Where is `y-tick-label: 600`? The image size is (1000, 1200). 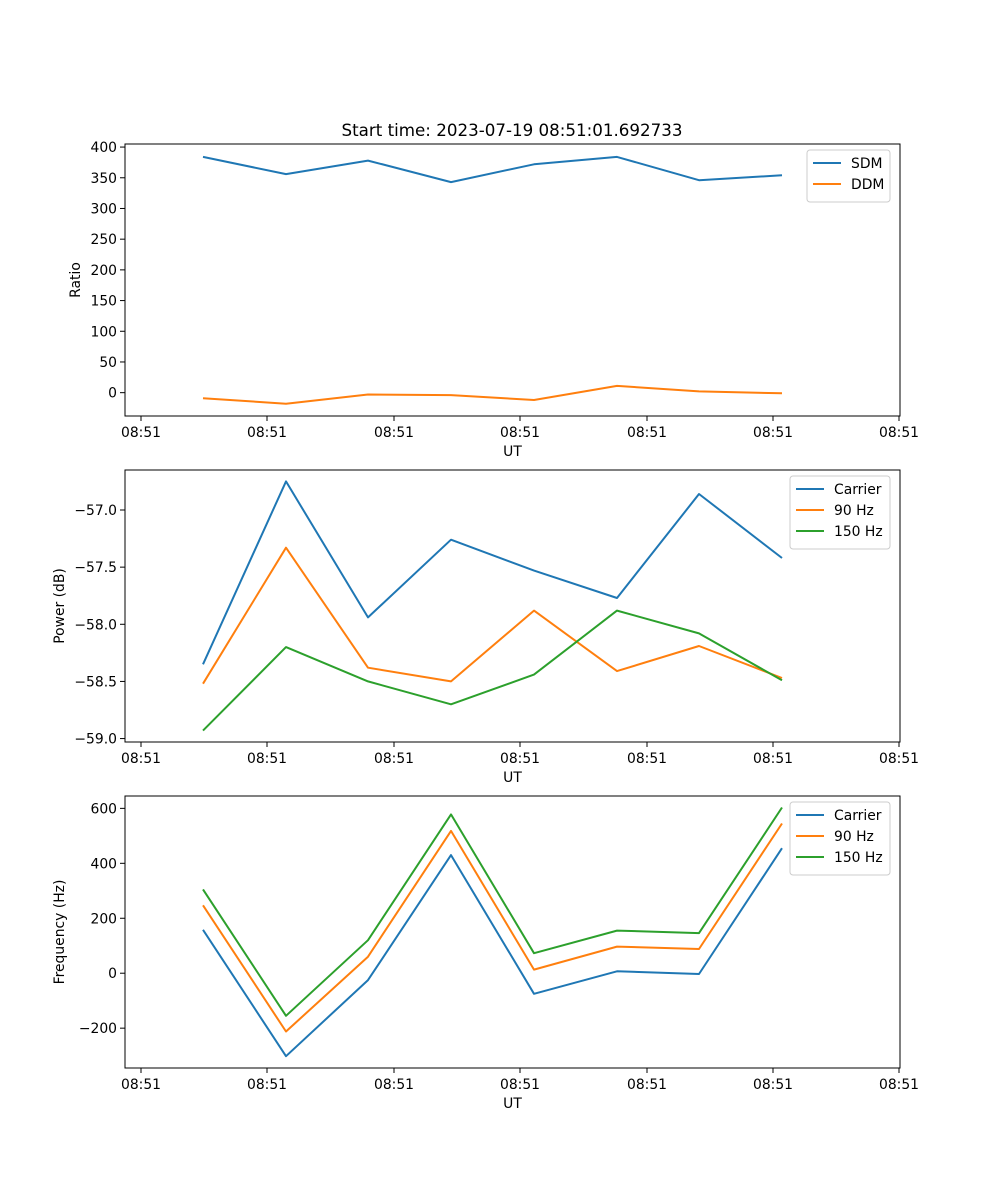 y-tick-label: 600 is located at coordinates (103, 809).